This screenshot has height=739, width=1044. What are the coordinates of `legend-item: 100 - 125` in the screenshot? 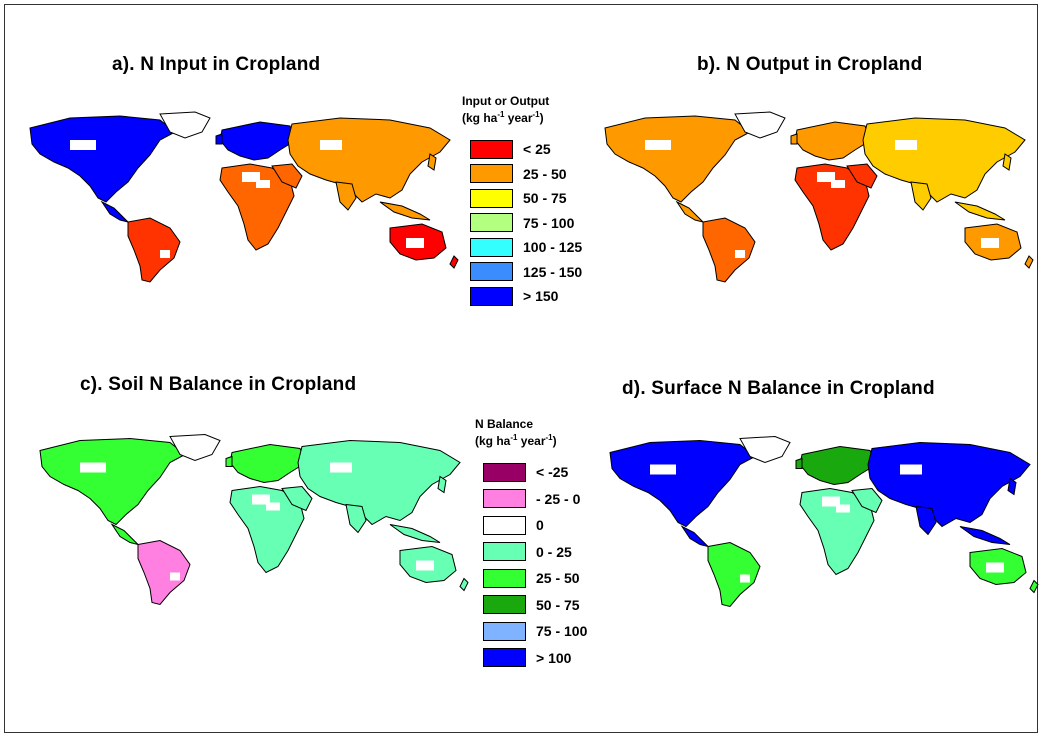 It's located at (526, 247).